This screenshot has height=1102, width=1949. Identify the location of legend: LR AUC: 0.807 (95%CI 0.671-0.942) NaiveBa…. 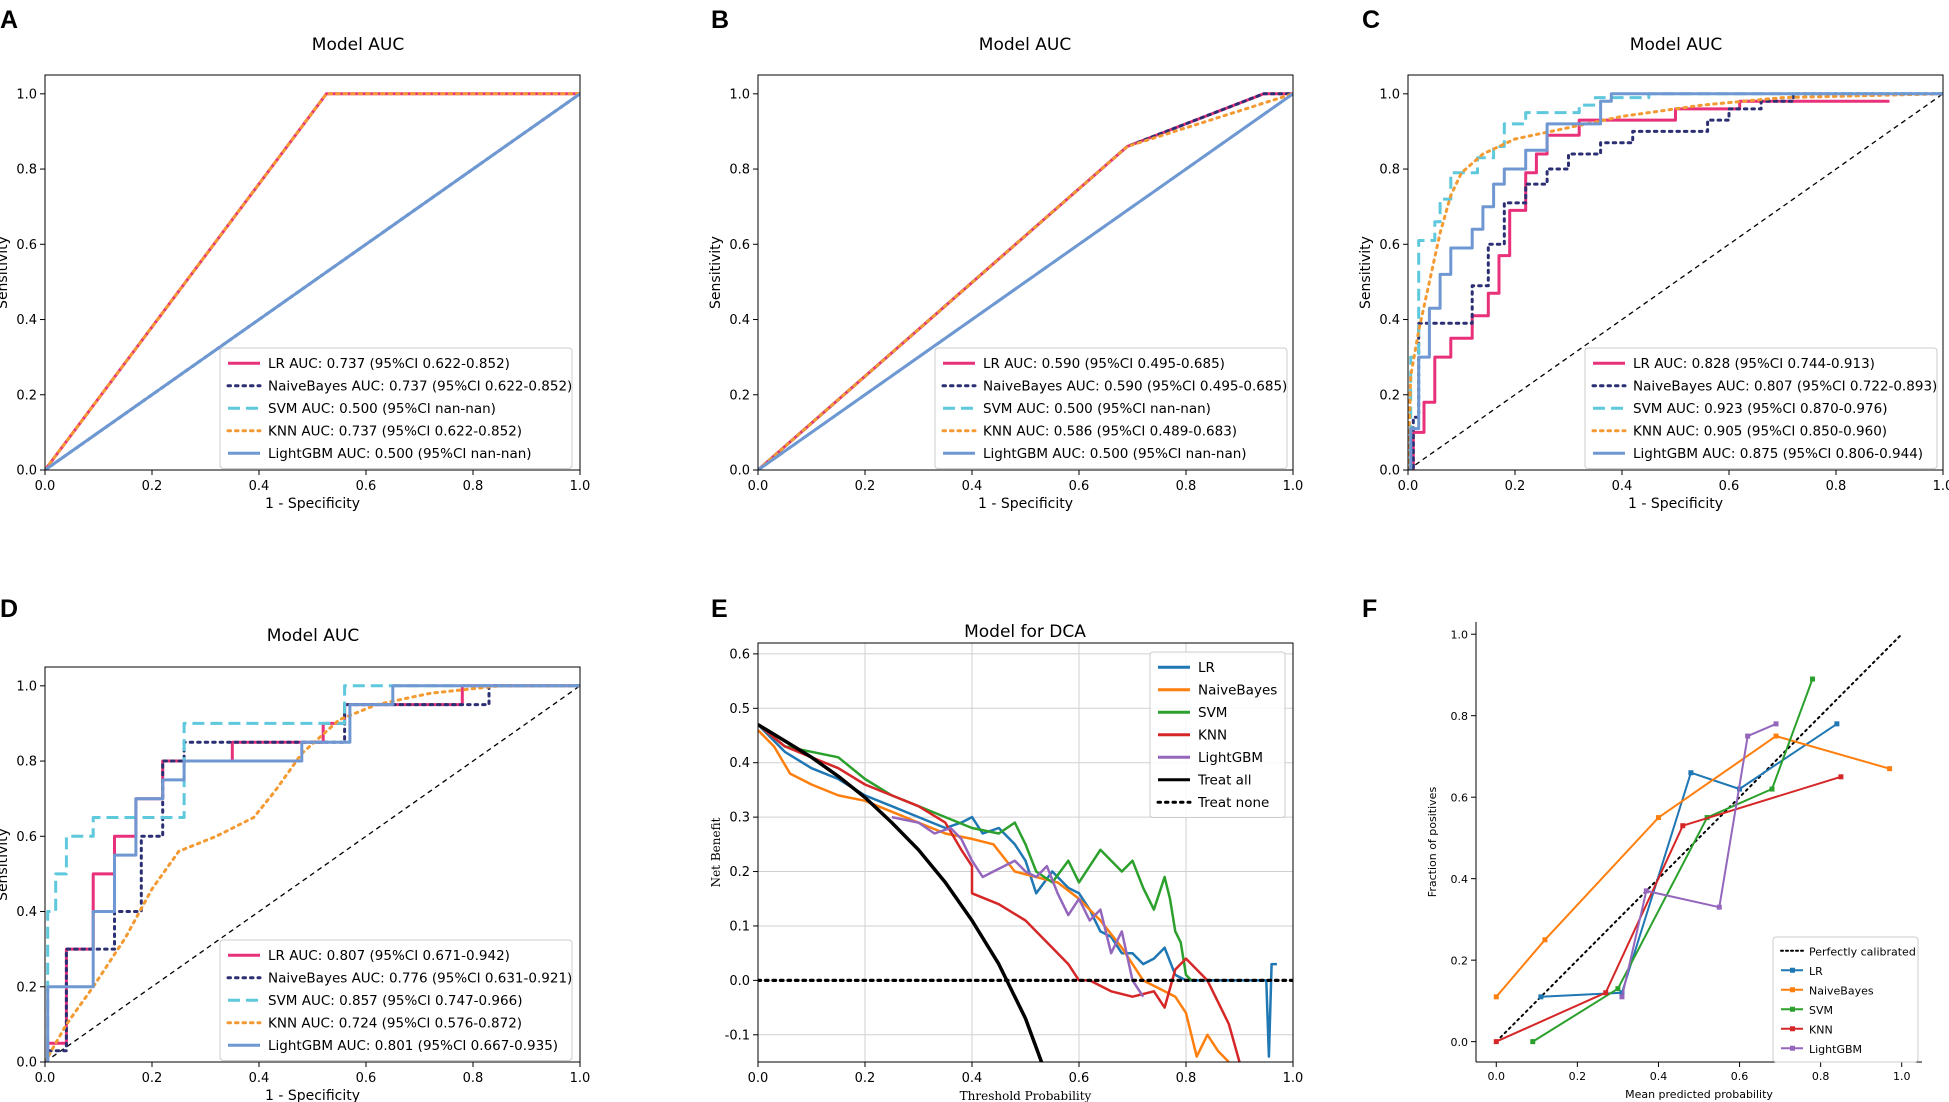
(396, 1000).